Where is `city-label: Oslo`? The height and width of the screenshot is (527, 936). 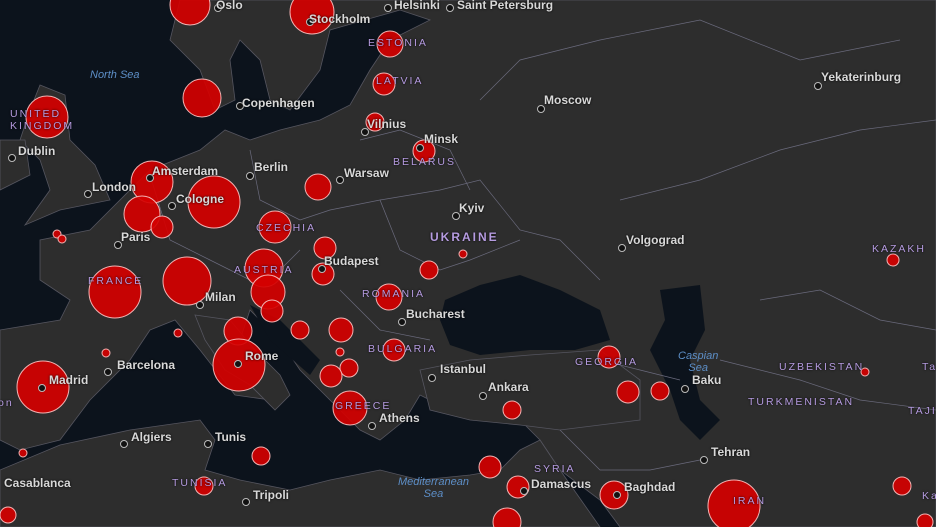
city-label: Oslo is located at coordinates (229, 6).